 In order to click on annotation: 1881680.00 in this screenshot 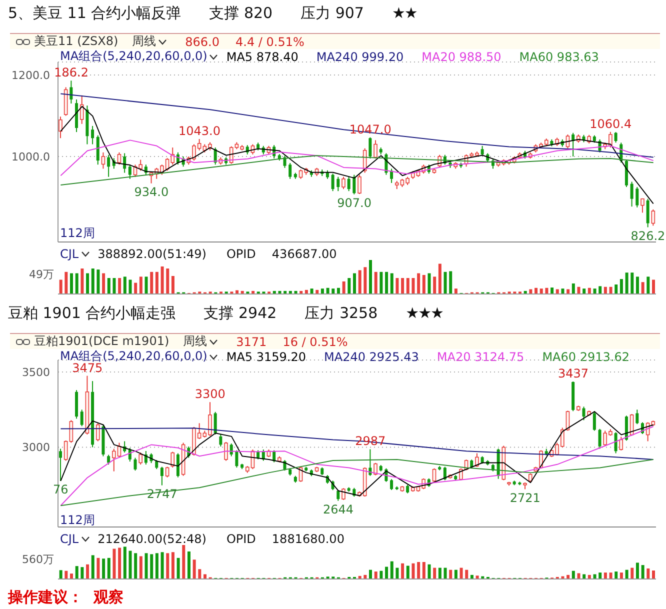, I will do `click(308, 539)`.